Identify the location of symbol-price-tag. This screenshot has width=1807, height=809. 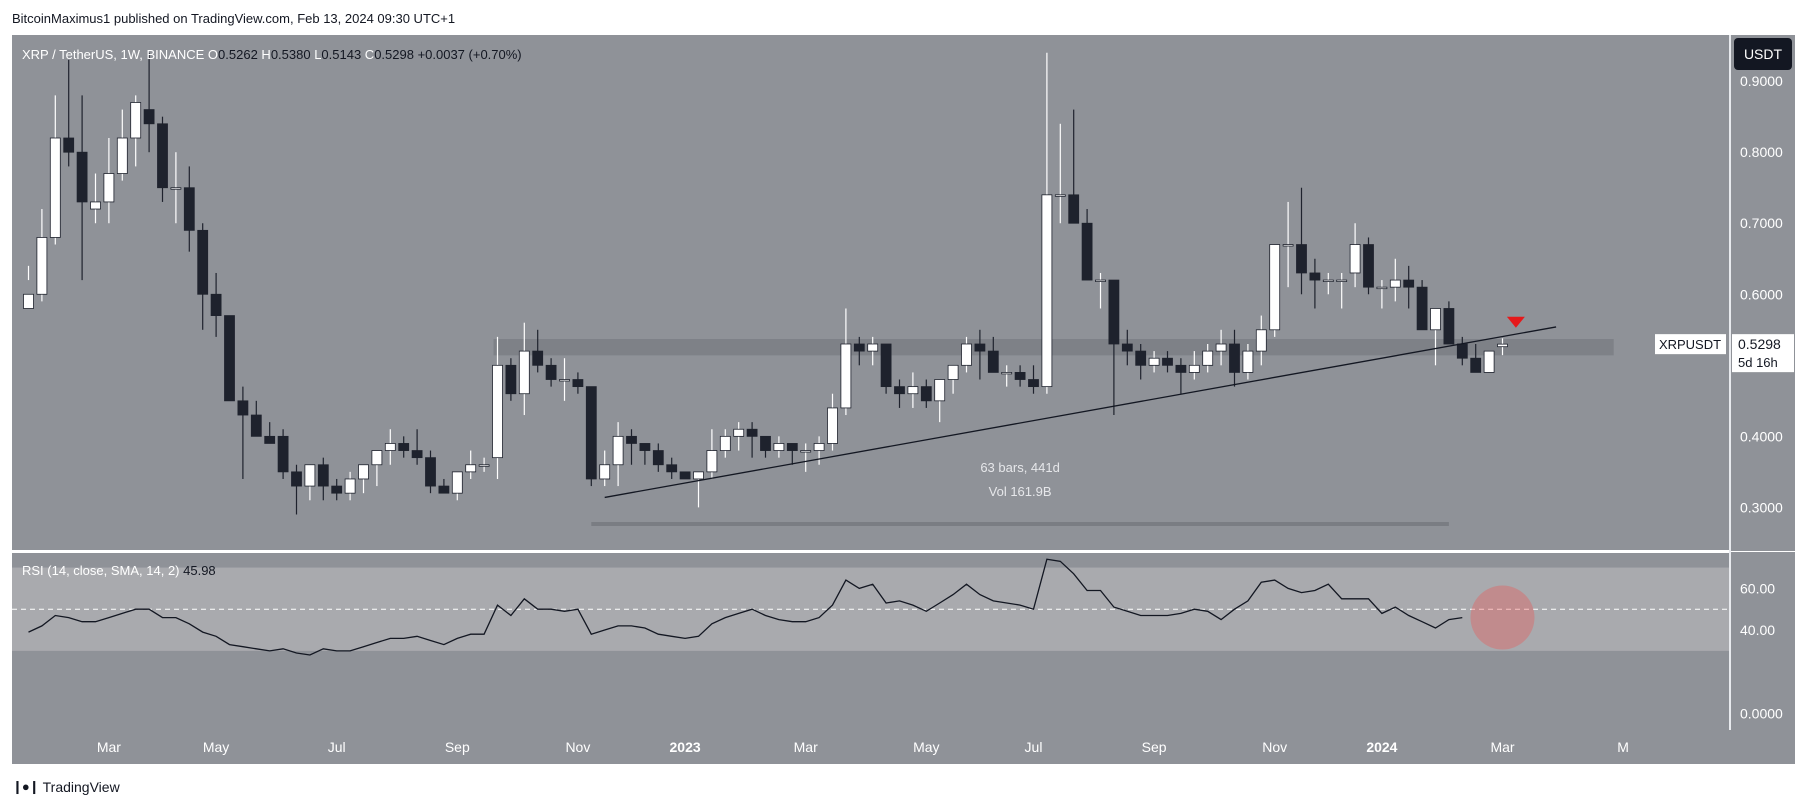
(1690, 344).